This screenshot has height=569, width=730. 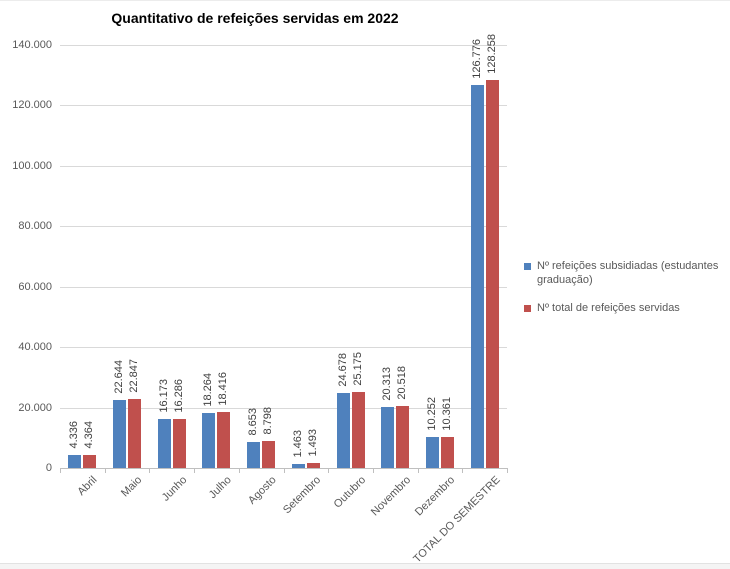 I want to click on x-axis-label: Setembro, so click(x=302, y=495).